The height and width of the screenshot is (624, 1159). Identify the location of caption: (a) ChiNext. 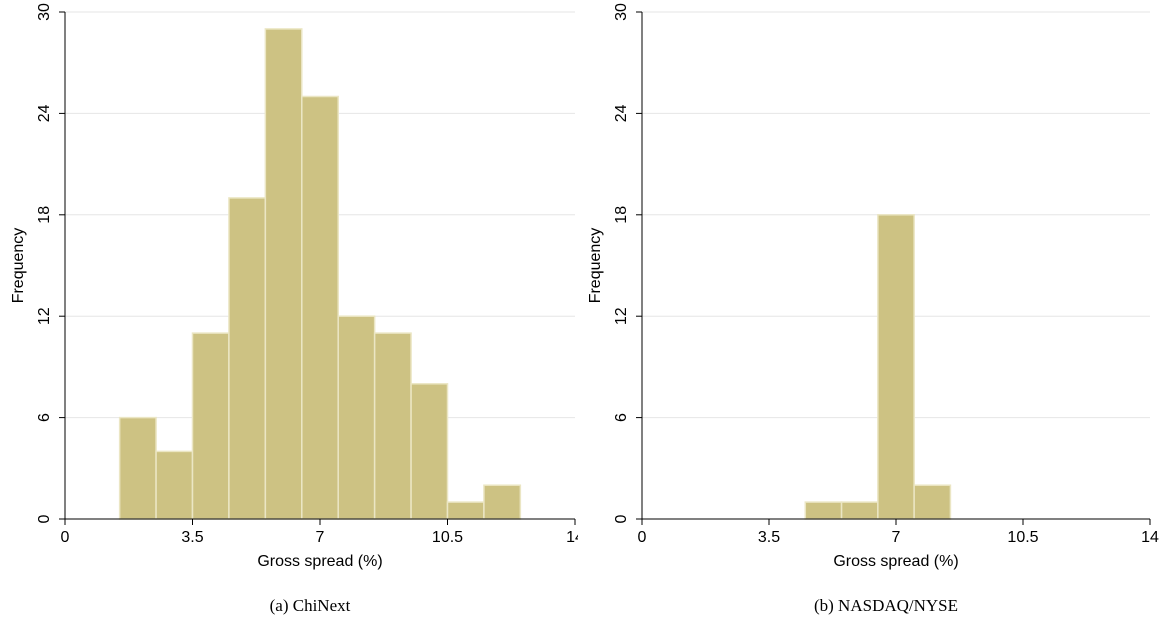
(310, 605).